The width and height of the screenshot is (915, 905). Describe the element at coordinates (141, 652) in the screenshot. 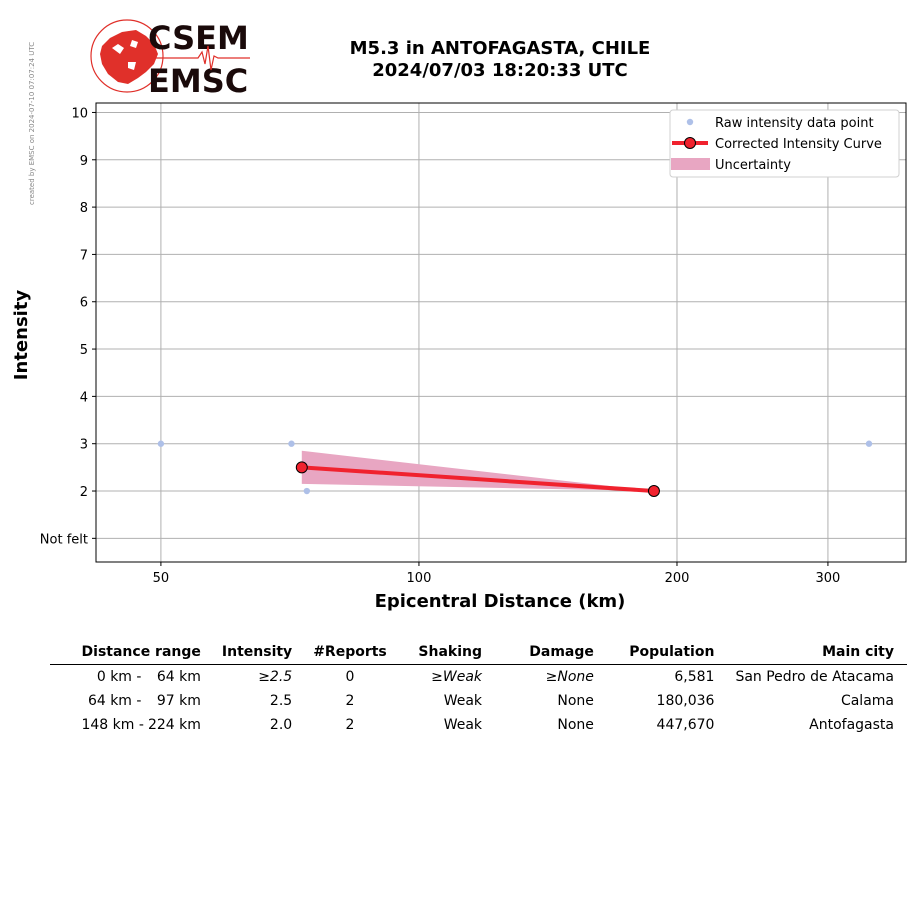

I see `header-distance-range: Distance range` at that location.